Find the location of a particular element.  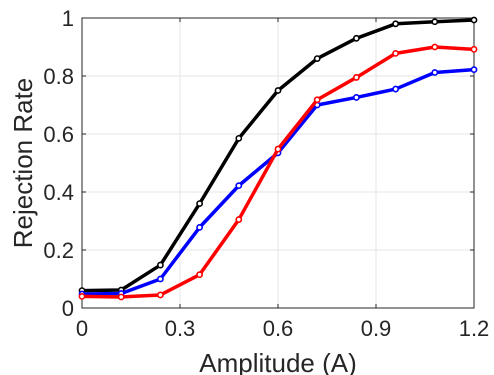

x-axis-label: Amplitude (A) is located at coordinates (278, 361).